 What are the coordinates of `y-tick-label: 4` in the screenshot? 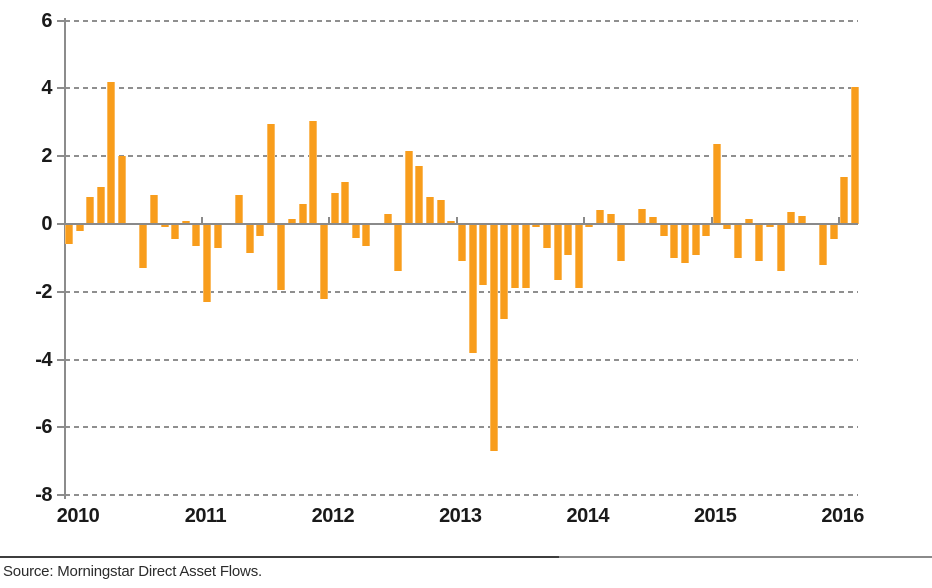 It's located at (46, 88).